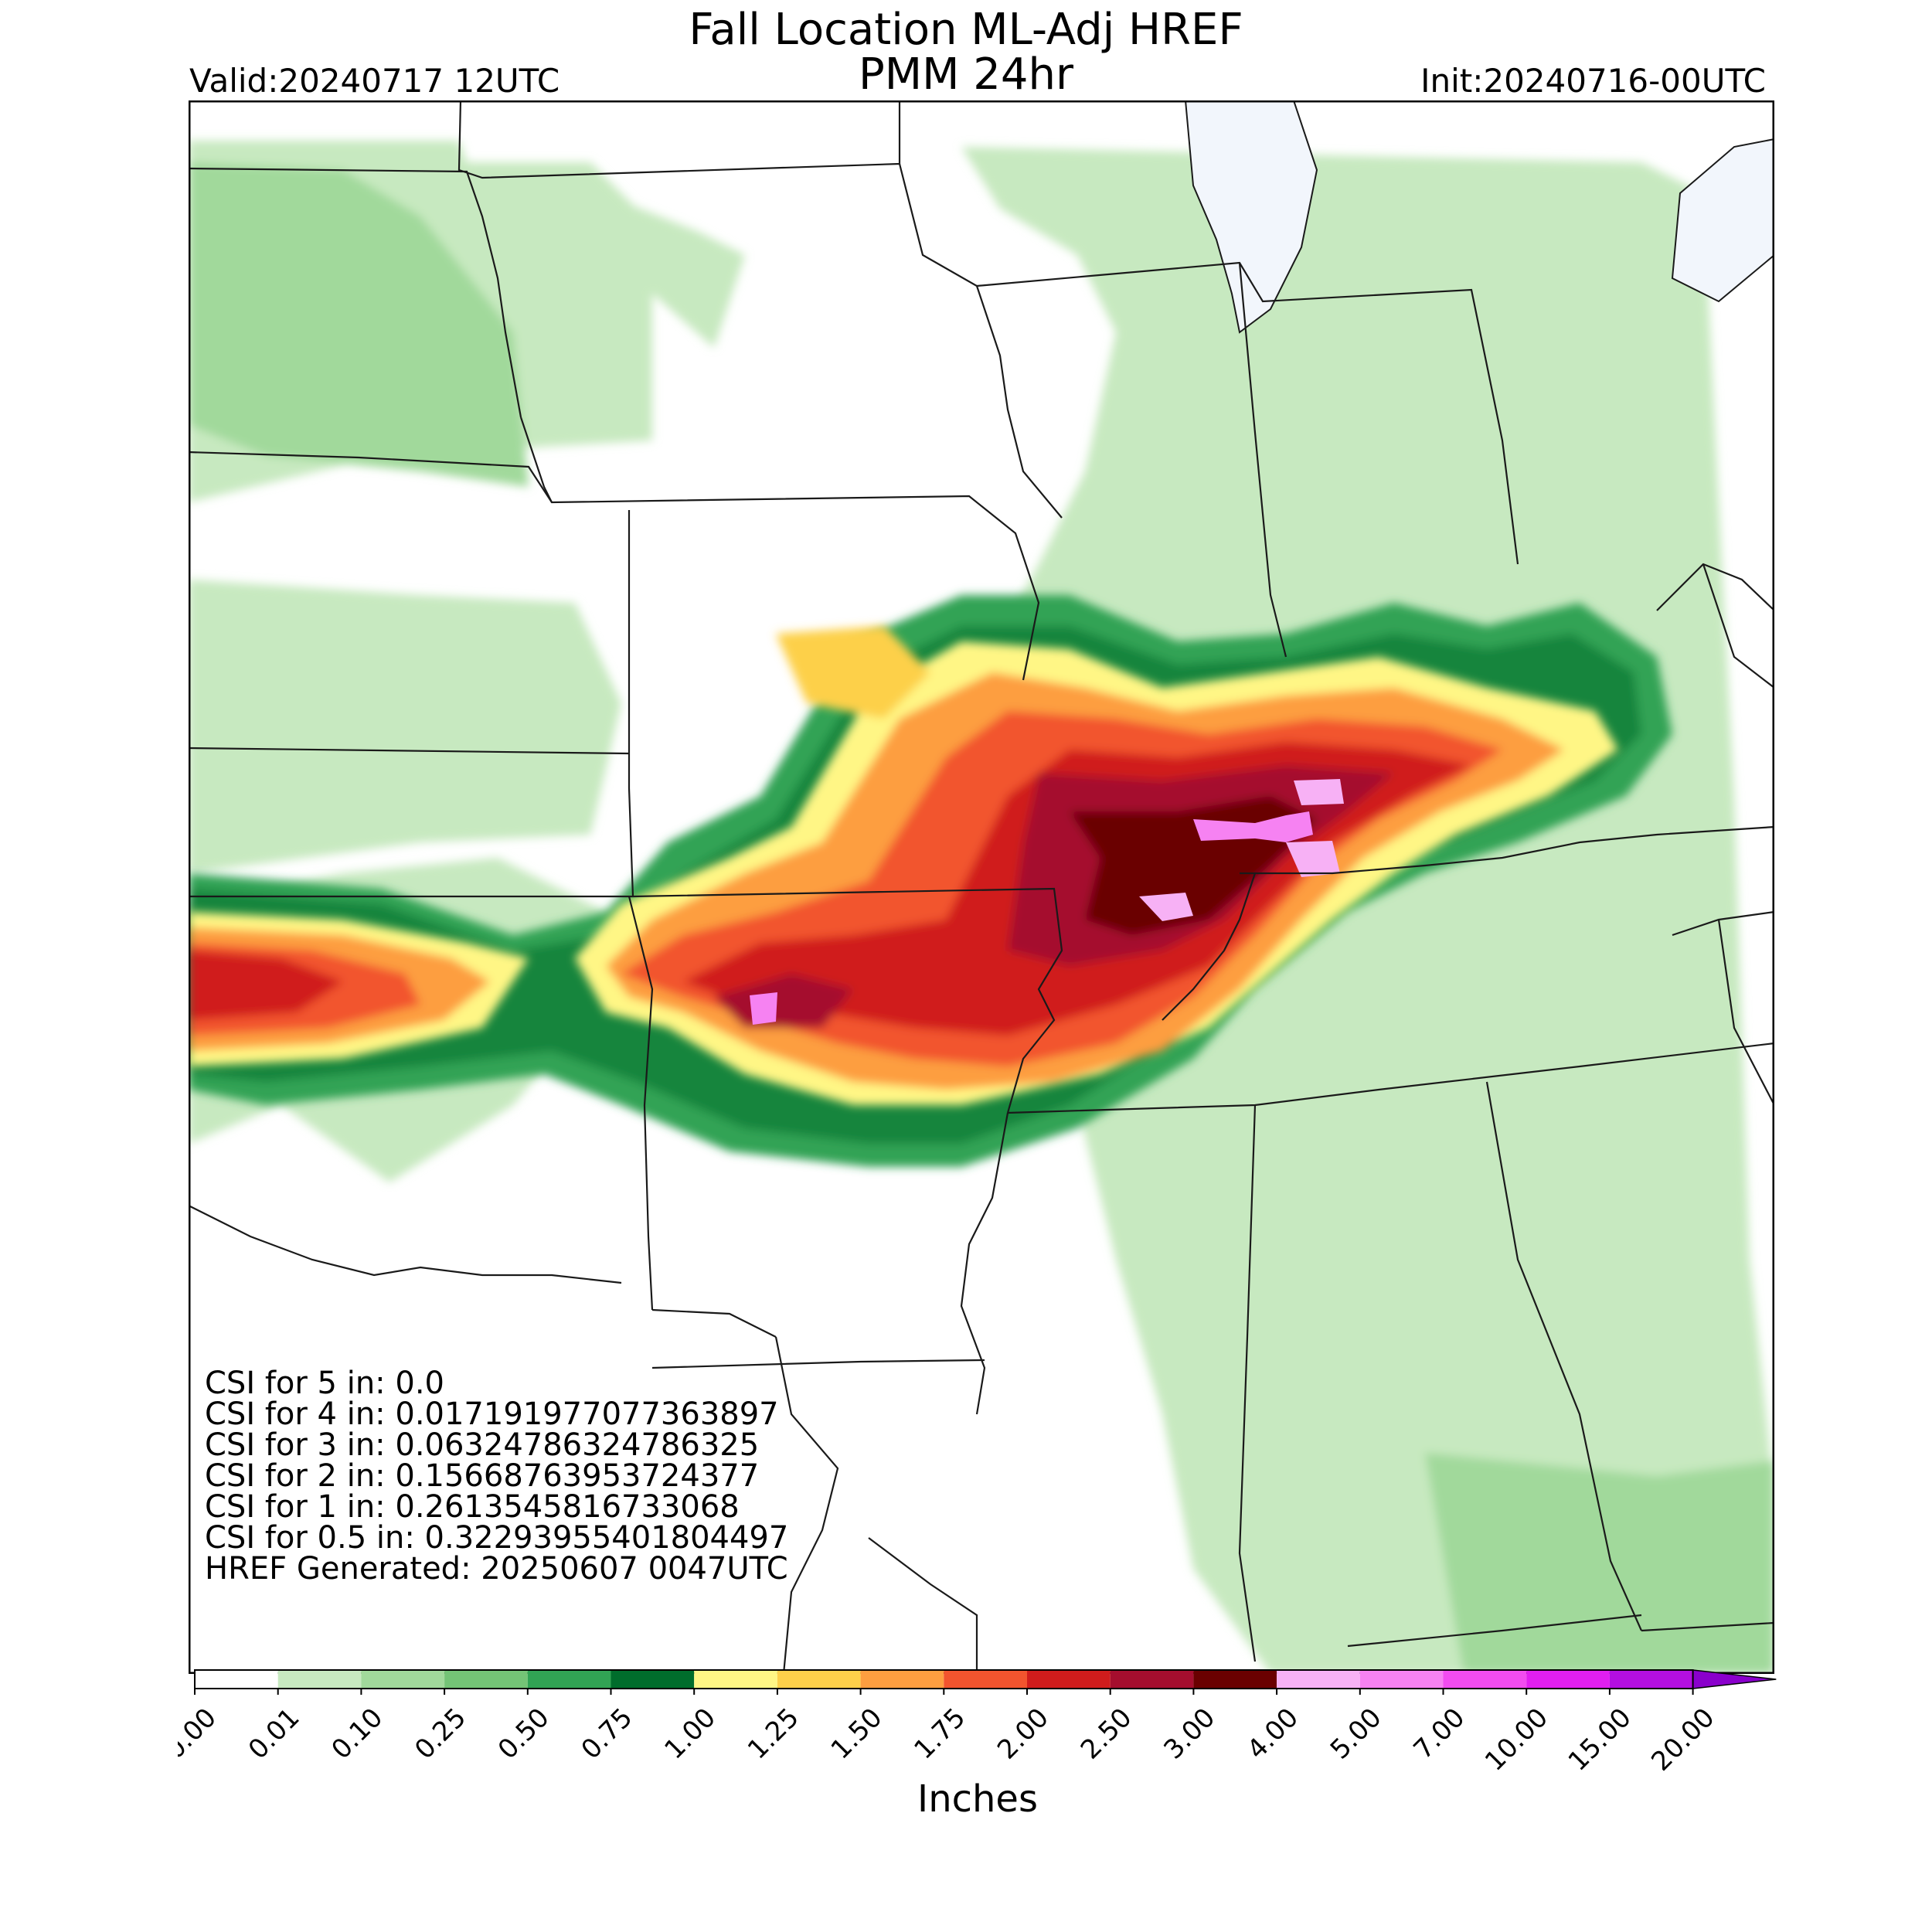  What do you see at coordinates (357, 1734) in the screenshot?
I see `colorbar-tick-label: 0.10` at bounding box center [357, 1734].